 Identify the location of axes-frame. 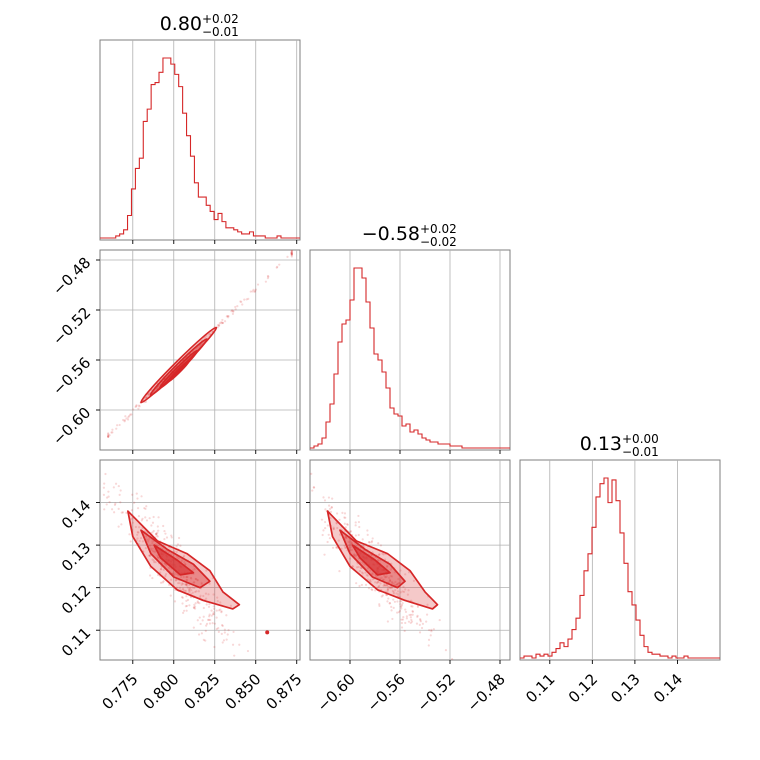
(200, 140).